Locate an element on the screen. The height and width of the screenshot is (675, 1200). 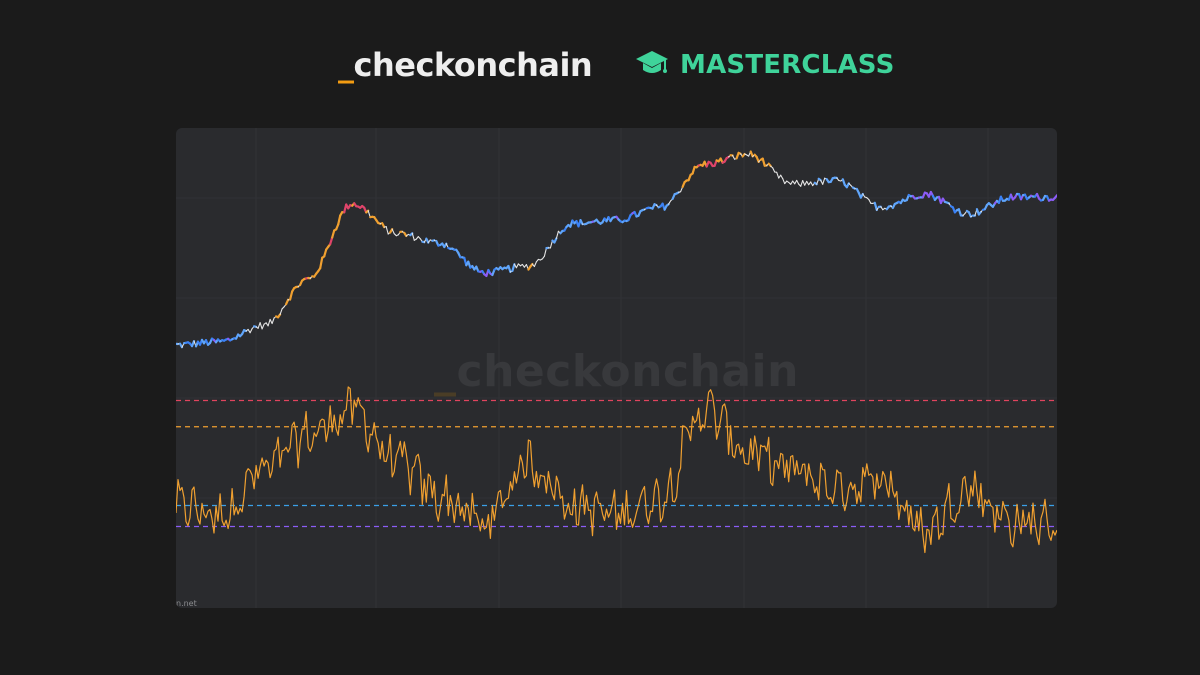
brand-header: _ checkonchain MASTERCLASS is located at coordinates (600, 65).